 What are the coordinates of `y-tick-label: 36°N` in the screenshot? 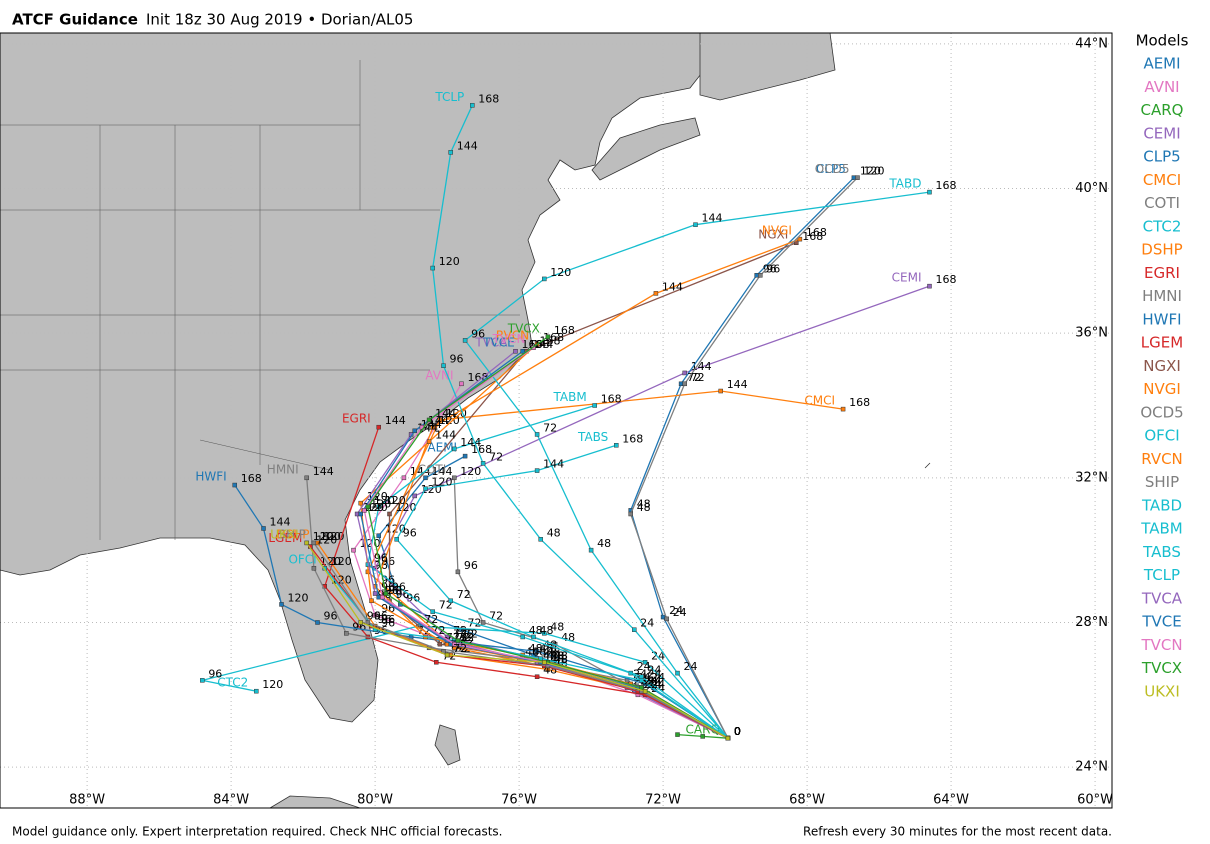 It's located at (1091, 333).